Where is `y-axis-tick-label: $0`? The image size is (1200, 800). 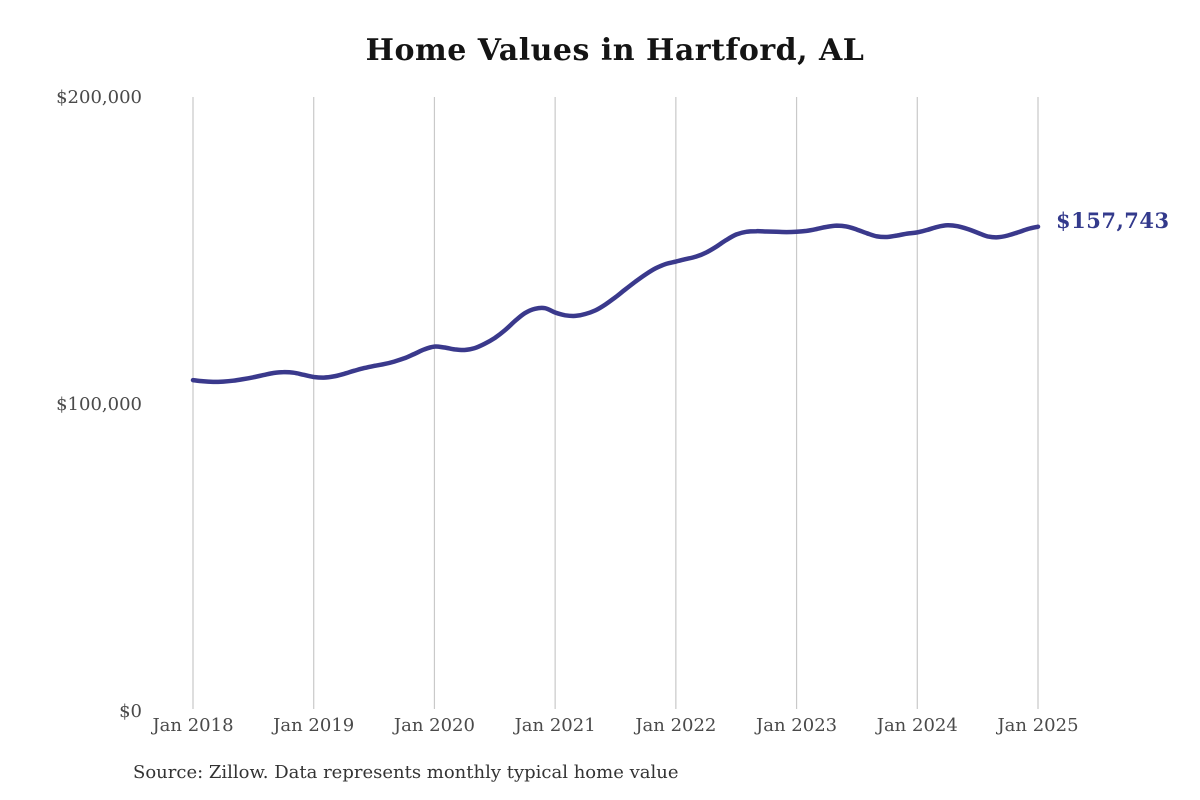
y-axis-tick-label: $0 is located at coordinates (130, 711).